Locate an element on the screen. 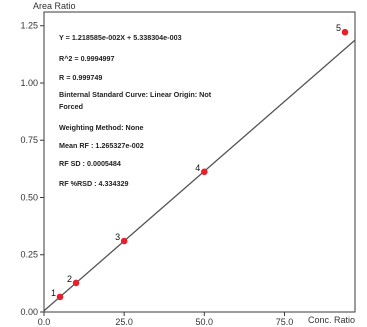  annotation-line: R^2 = 0.9994997 is located at coordinates (87, 58).